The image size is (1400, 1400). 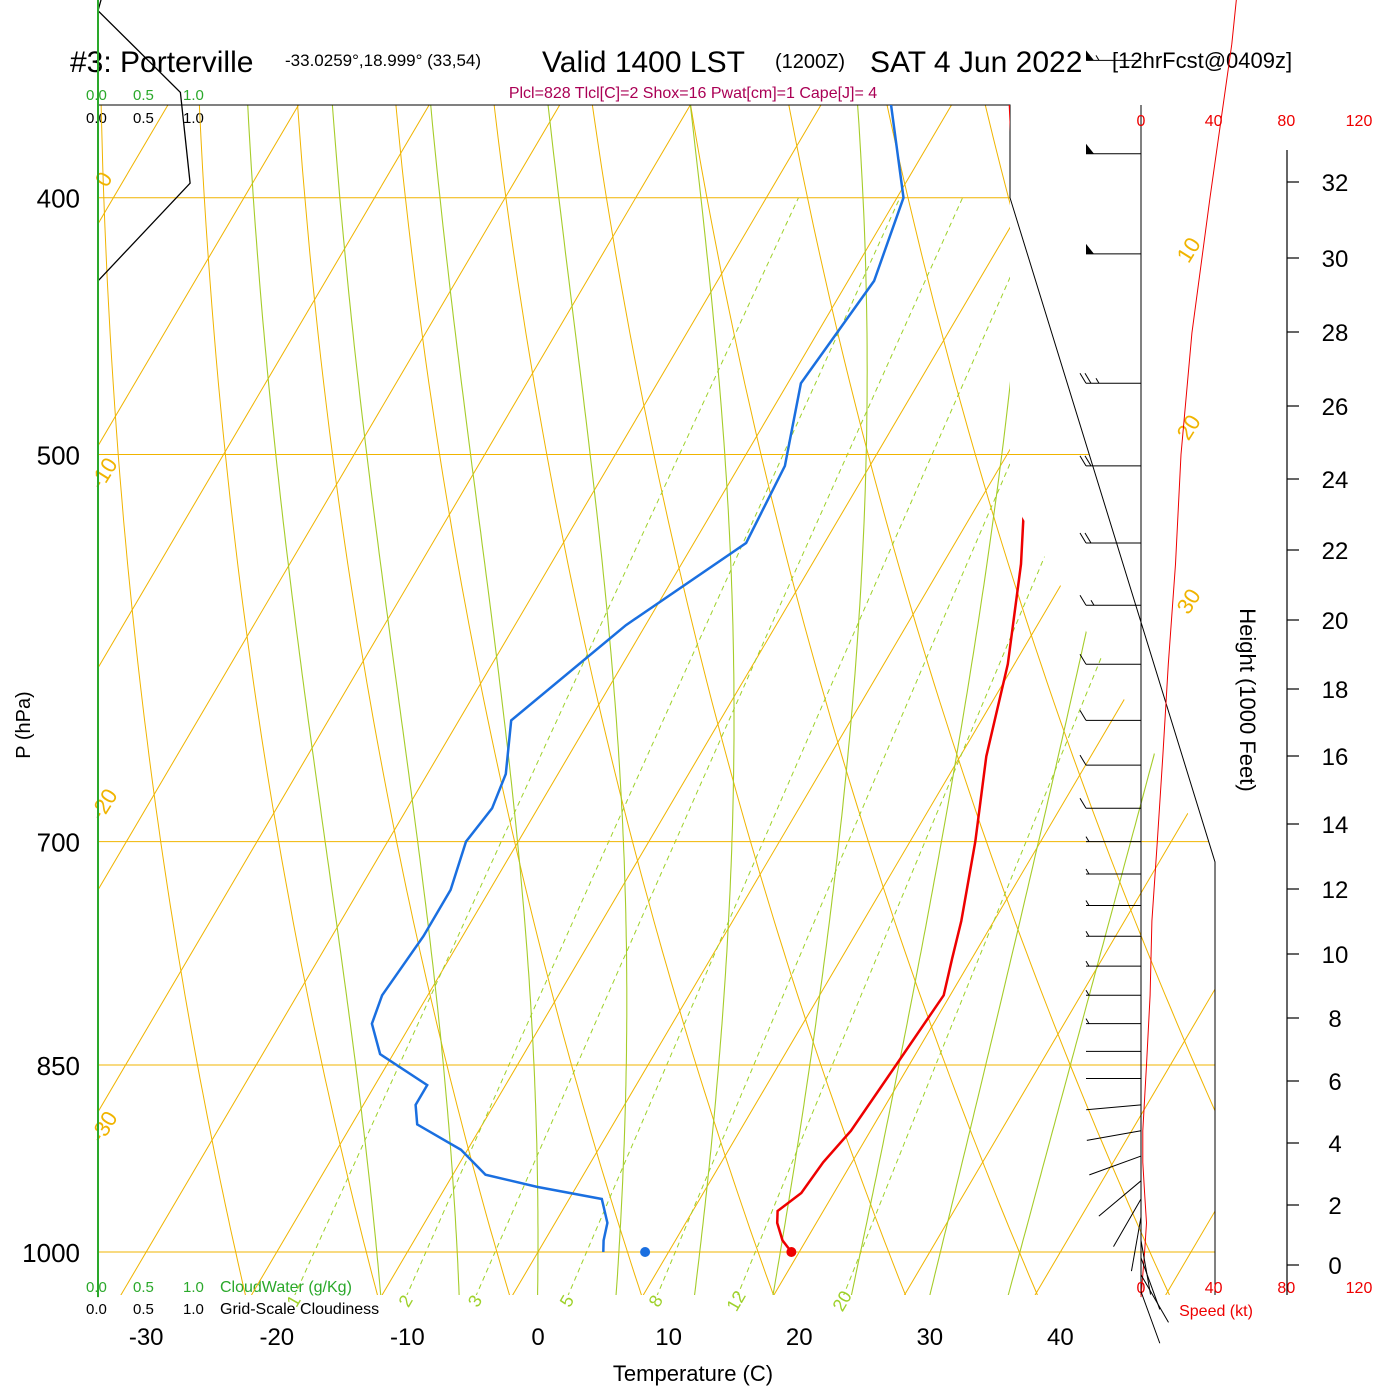 I want to click on speed-tick-label-top: 120, so click(x=1359, y=121).